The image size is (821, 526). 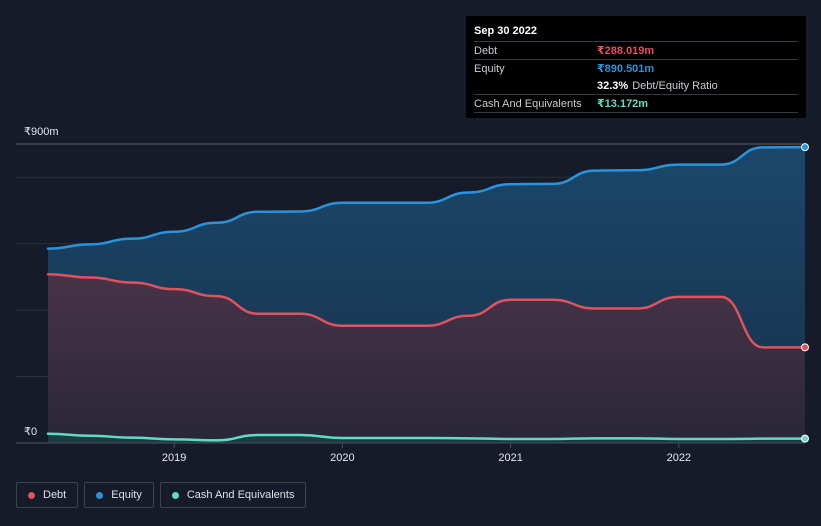 I want to click on x-tick-label: 2022, so click(x=679, y=458).